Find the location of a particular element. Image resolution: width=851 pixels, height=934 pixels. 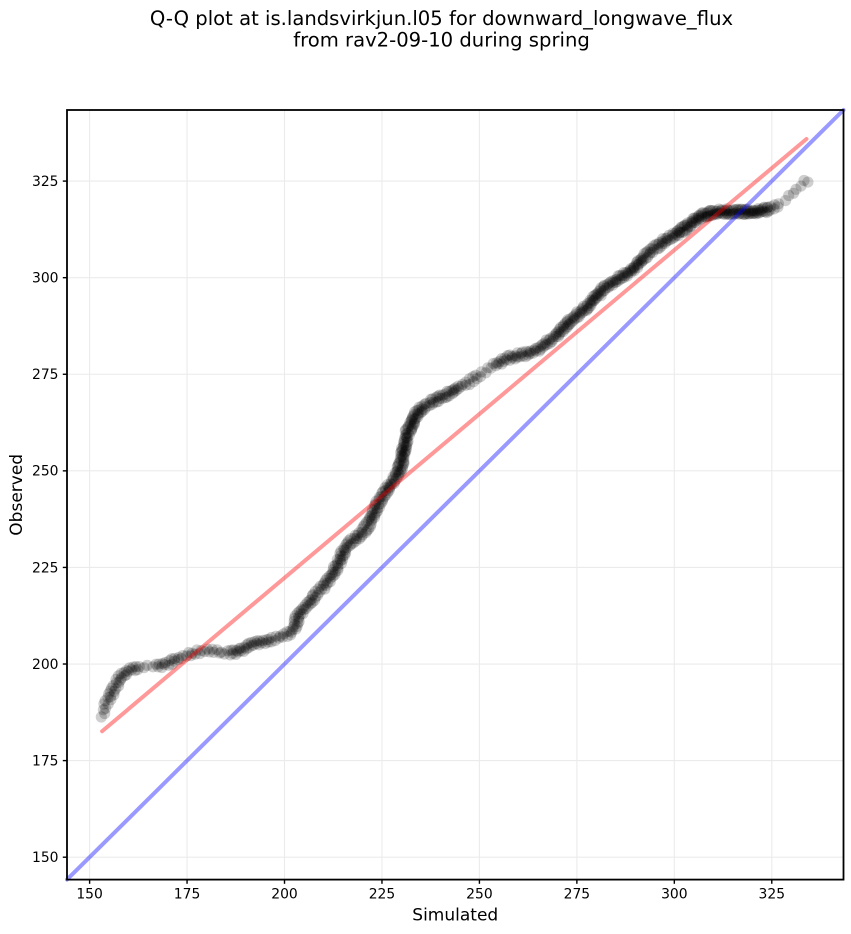

y-tick-label: 250 is located at coordinates (45, 472).